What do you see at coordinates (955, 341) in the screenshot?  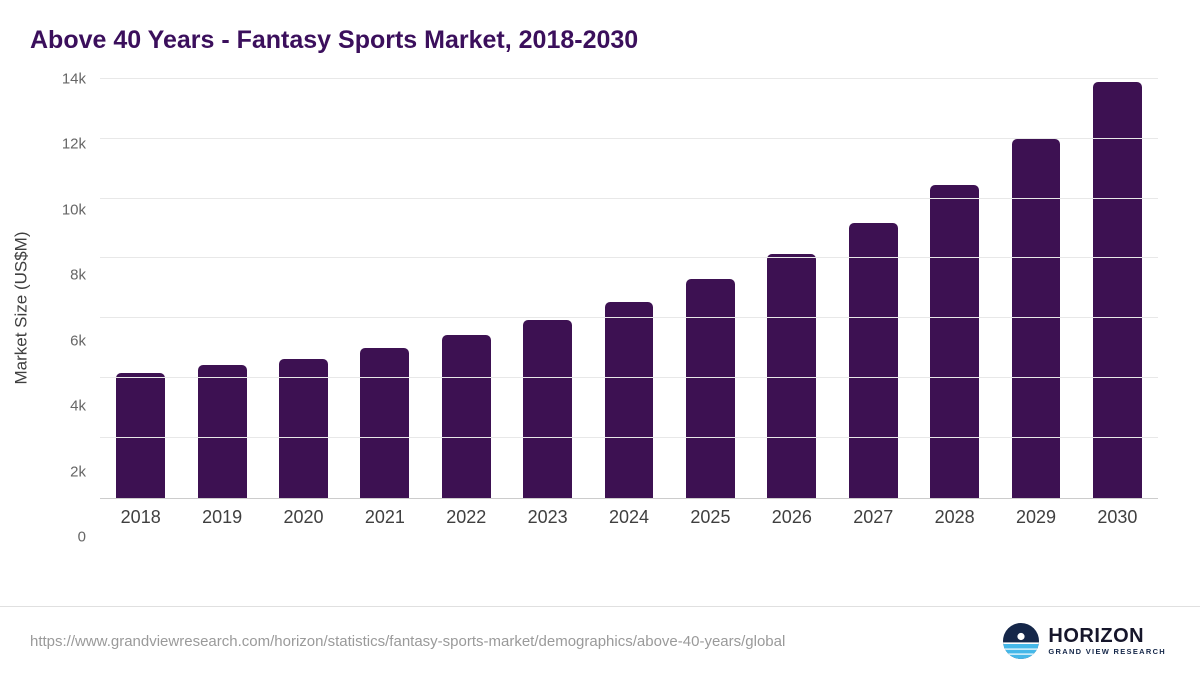 I see `bar-2028` at bounding box center [955, 341].